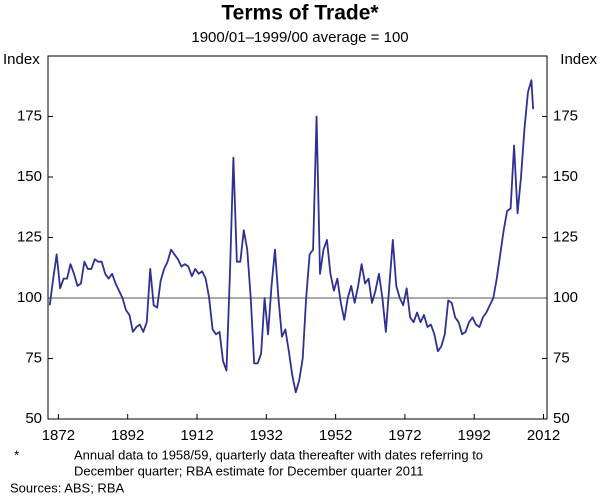  What do you see at coordinates (565, 297) in the screenshot?
I see `y2-tick-label: 100` at bounding box center [565, 297].